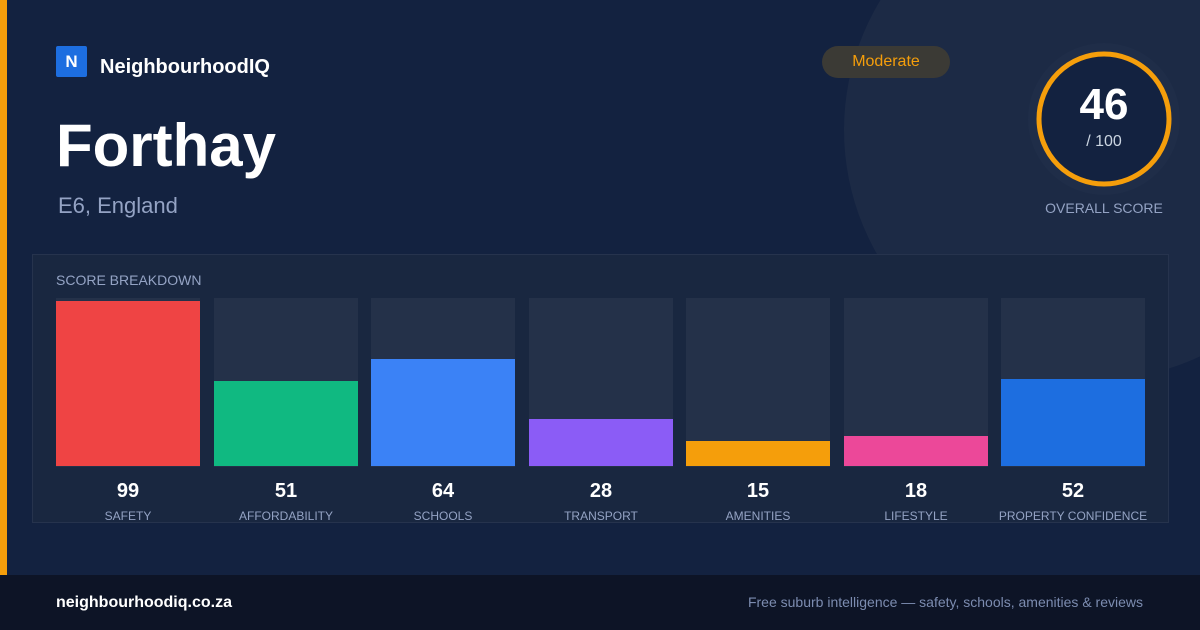  I want to click on bar-label-transport: TRANSPORT, so click(601, 516).